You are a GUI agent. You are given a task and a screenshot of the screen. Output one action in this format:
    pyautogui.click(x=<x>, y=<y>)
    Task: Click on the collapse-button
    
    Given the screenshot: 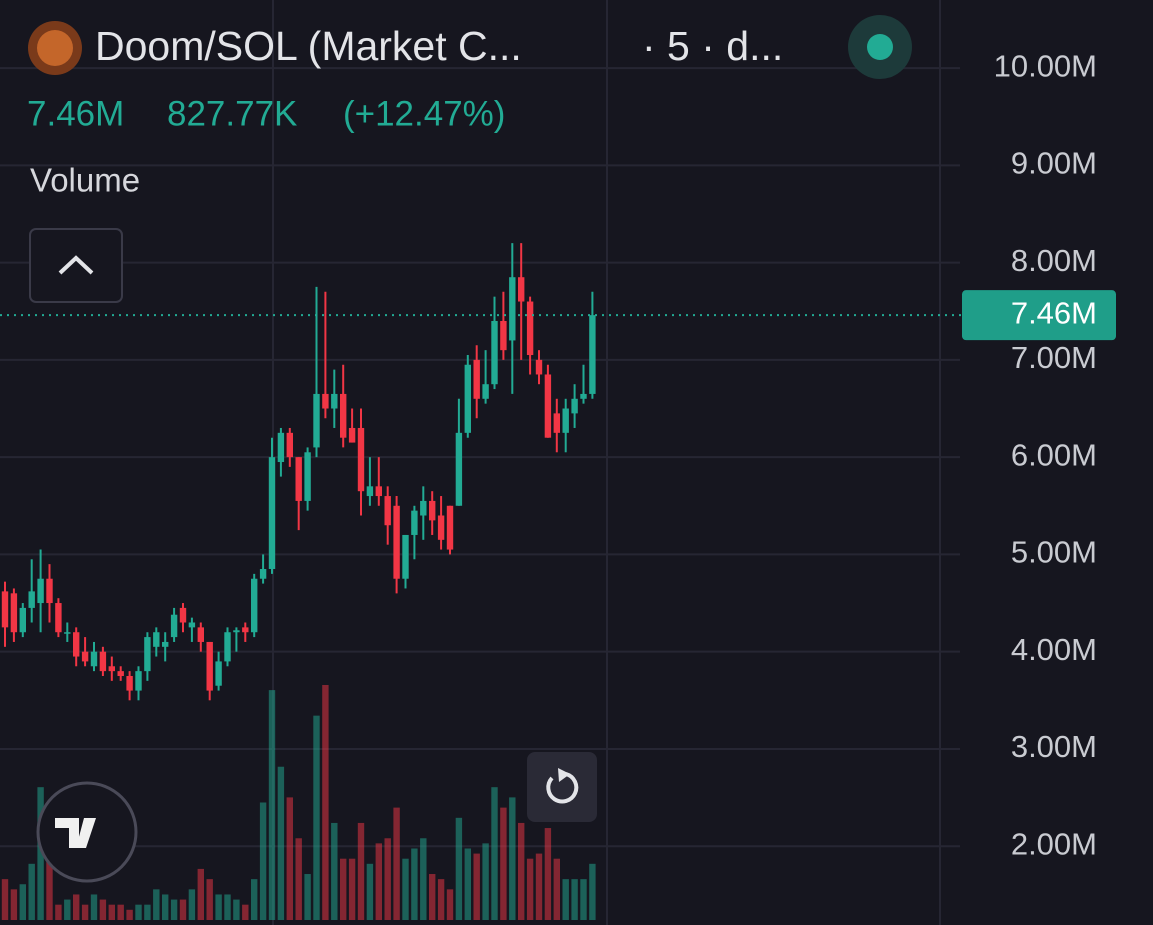 What is the action you would take?
    pyautogui.click(x=76, y=265)
    